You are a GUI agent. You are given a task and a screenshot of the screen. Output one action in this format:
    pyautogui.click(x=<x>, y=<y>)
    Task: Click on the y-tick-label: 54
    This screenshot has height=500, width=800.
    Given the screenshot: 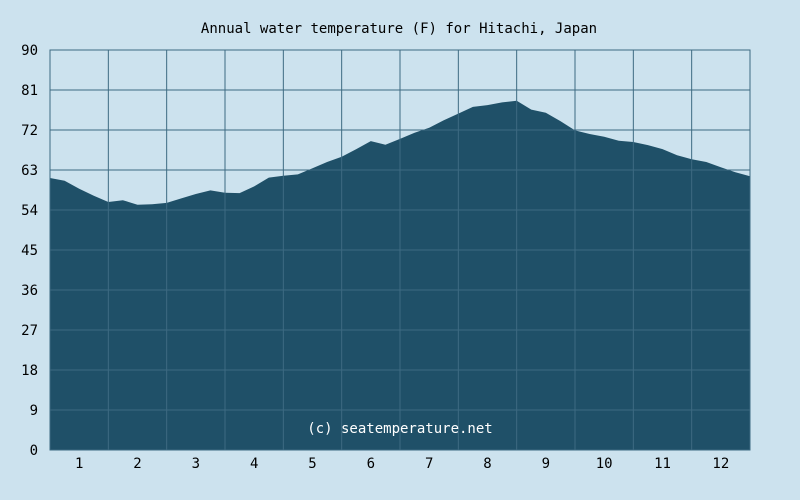 What is the action you would take?
    pyautogui.click(x=29, y=211)
    